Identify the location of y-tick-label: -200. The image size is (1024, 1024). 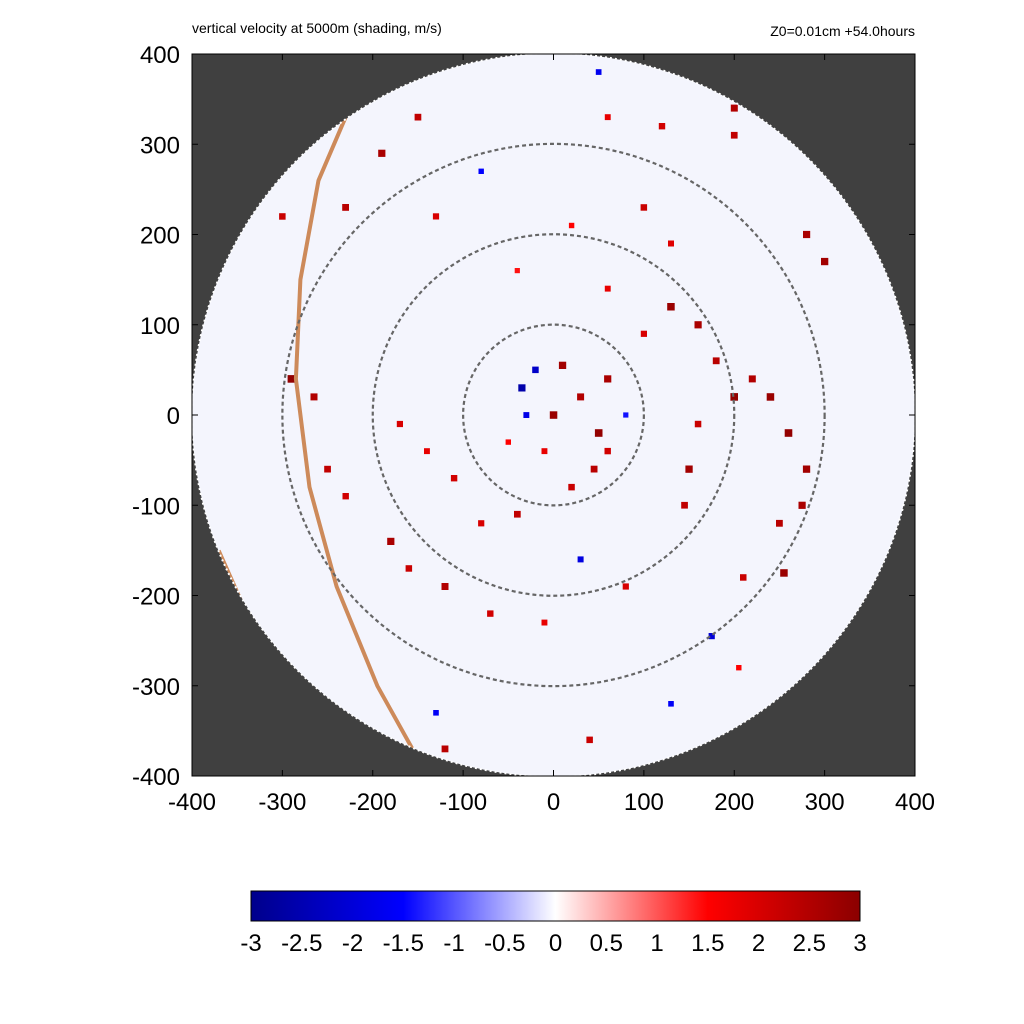
(156, 597).